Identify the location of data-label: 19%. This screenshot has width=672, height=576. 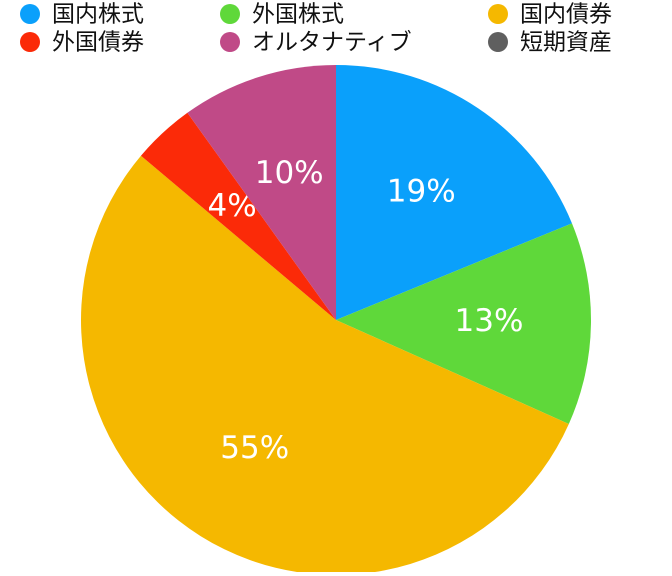
(421, 191).